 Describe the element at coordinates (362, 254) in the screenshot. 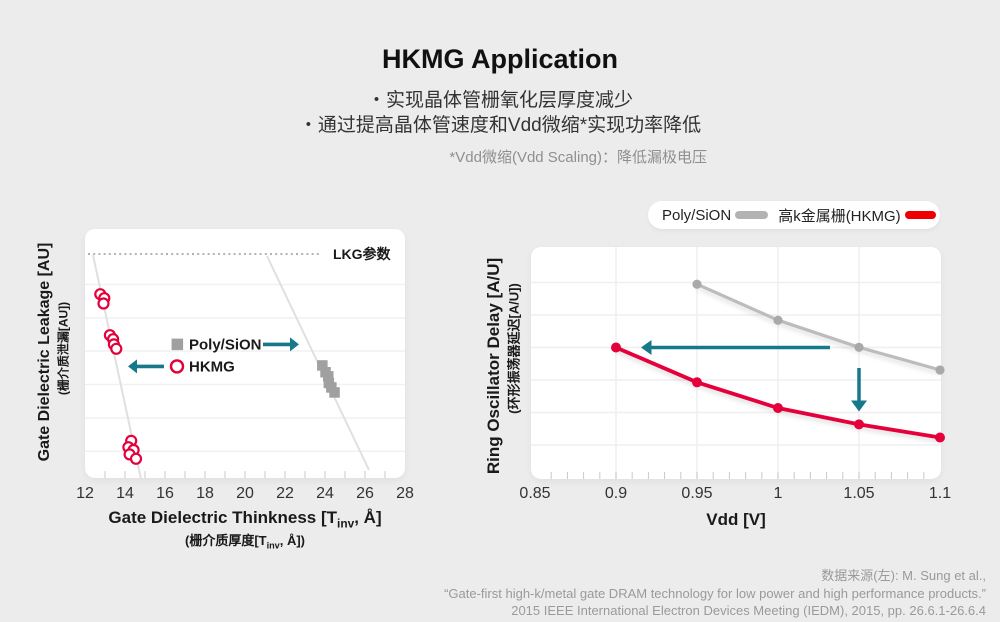

I see `svg-text: LKG参数` at that location.